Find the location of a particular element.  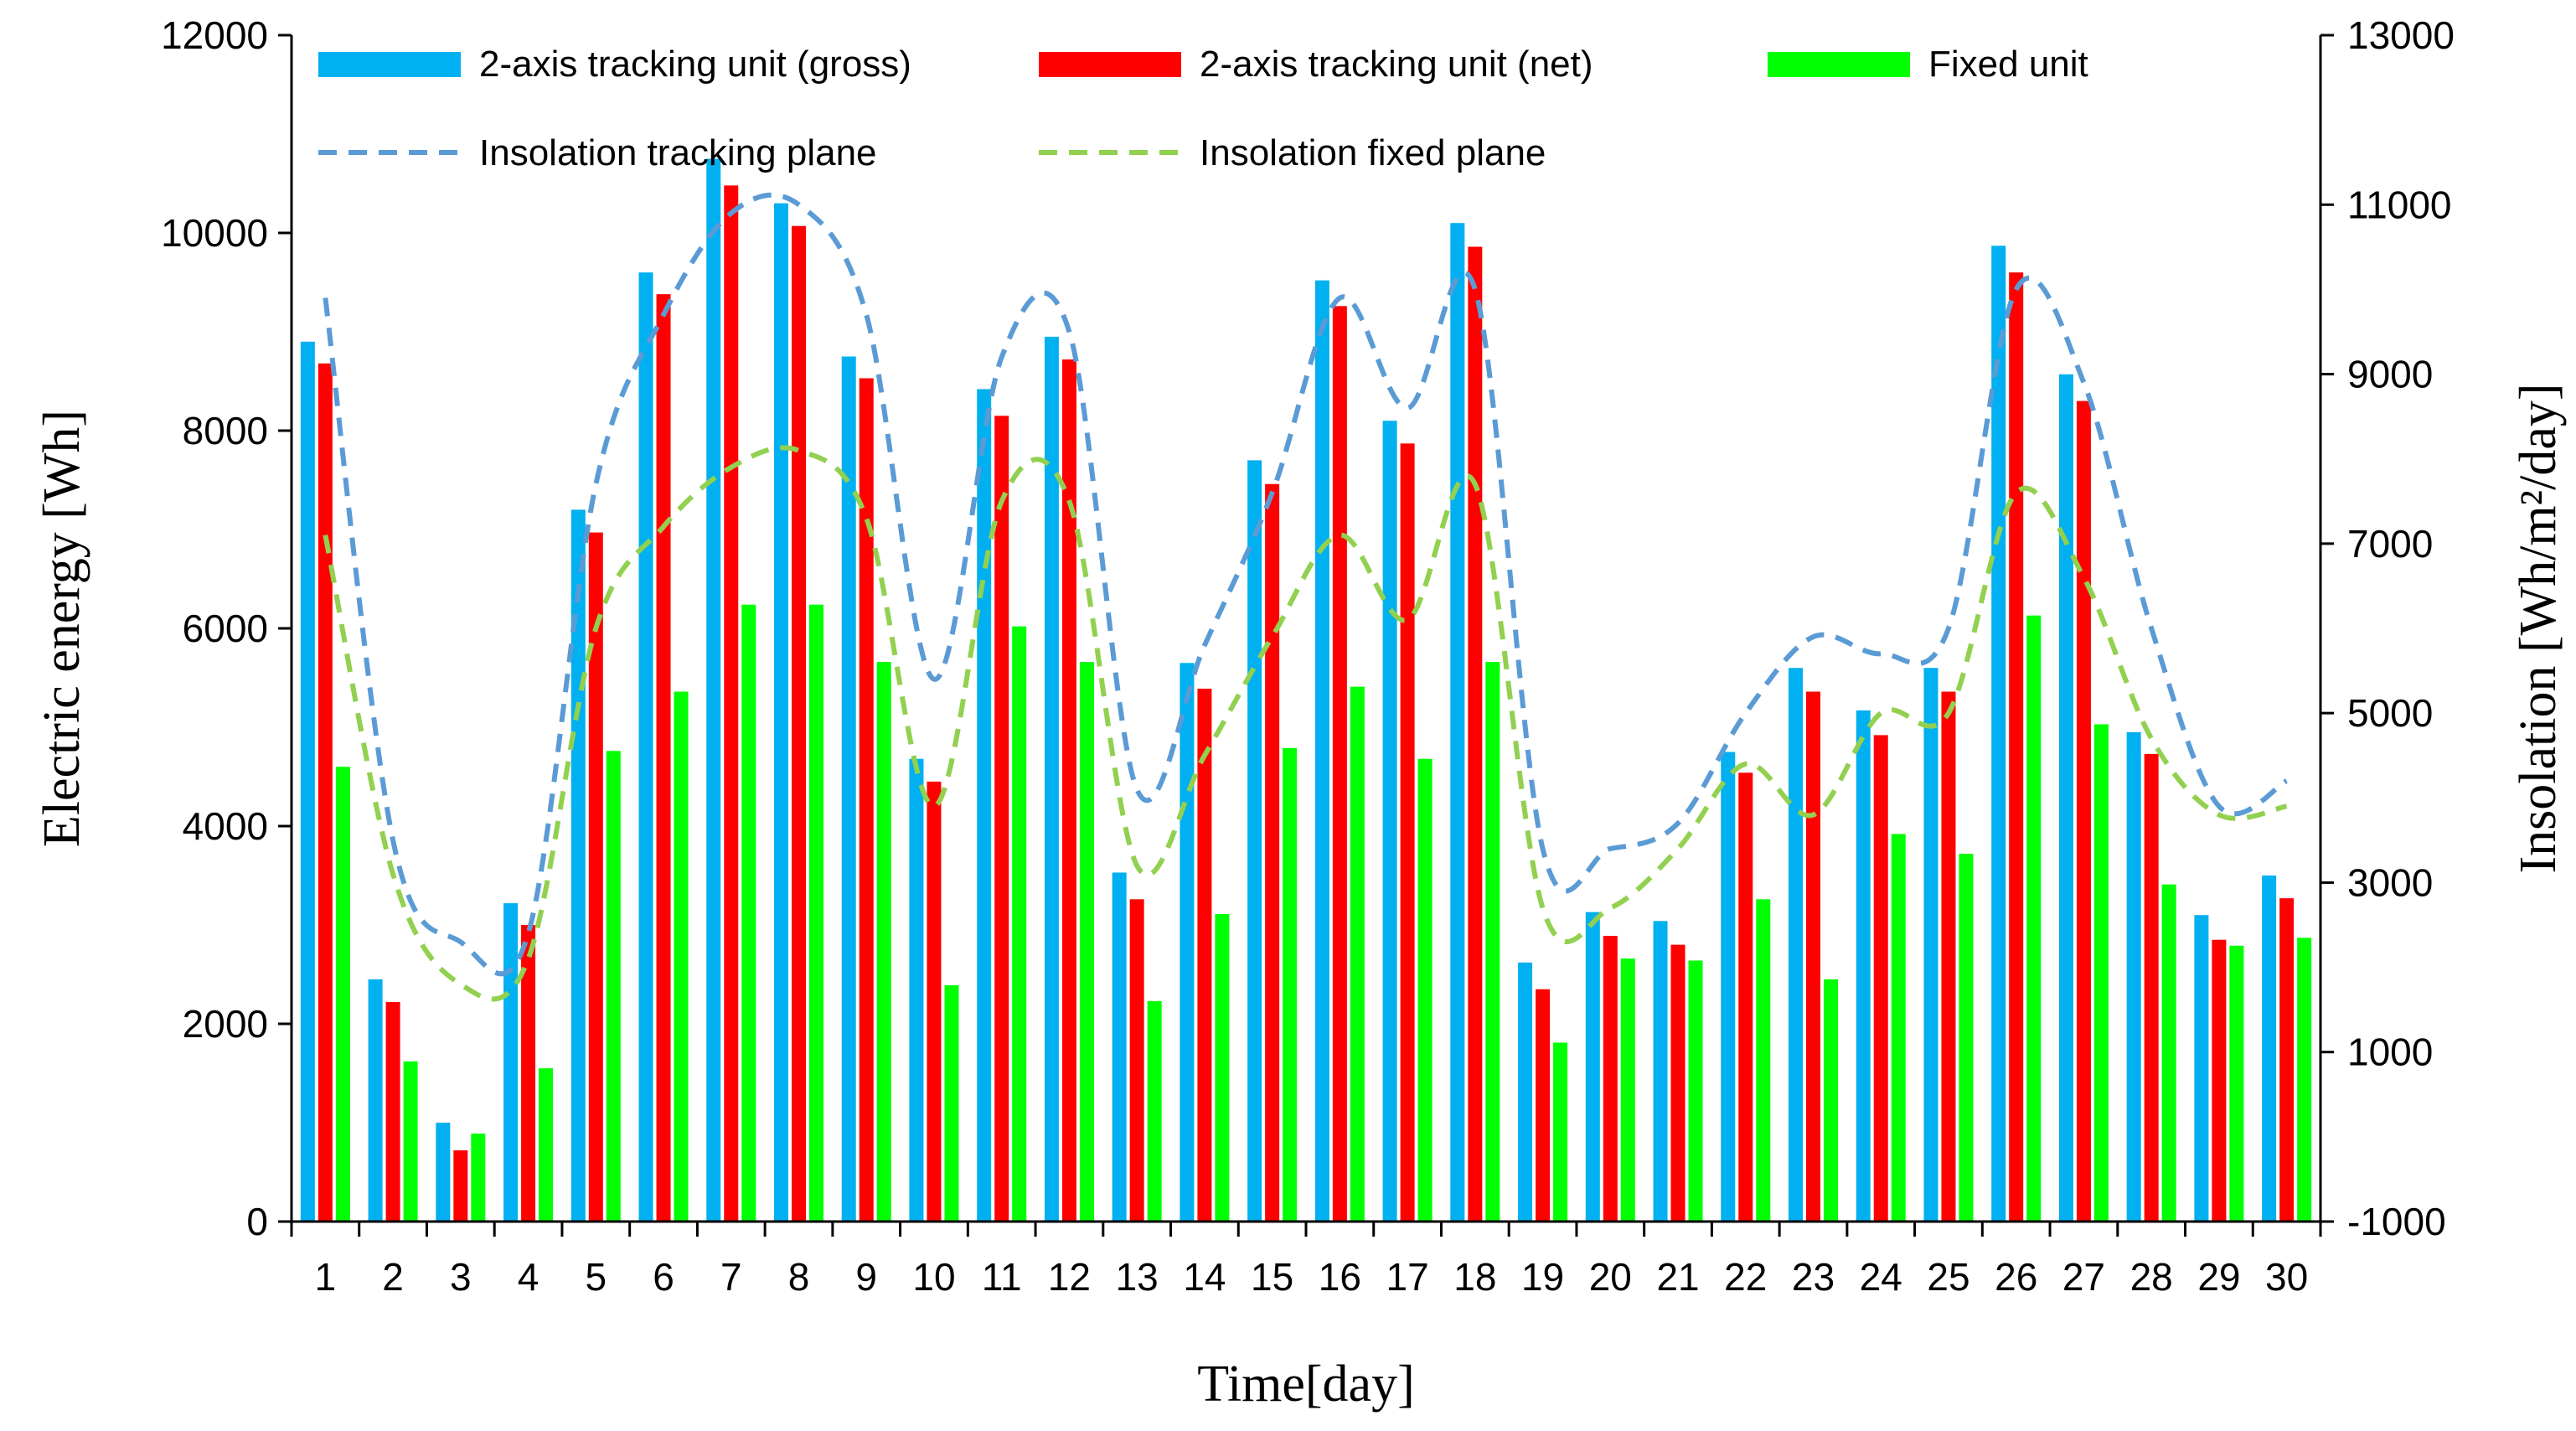

y2-tick-label: 1000 is located at coordinates (2390, 1052).